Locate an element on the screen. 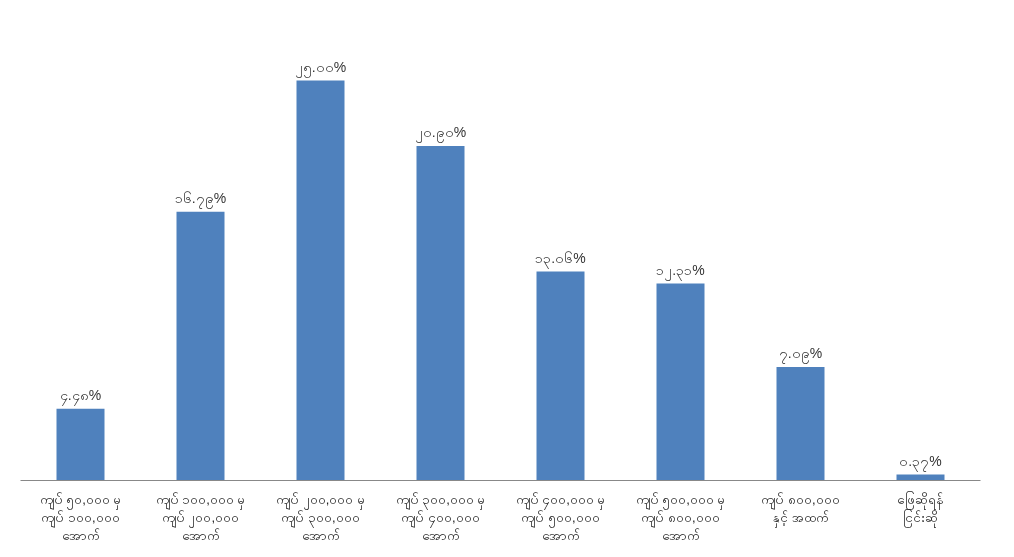  data-label: ၄.၄၈% is located at coordinates (80, 396).